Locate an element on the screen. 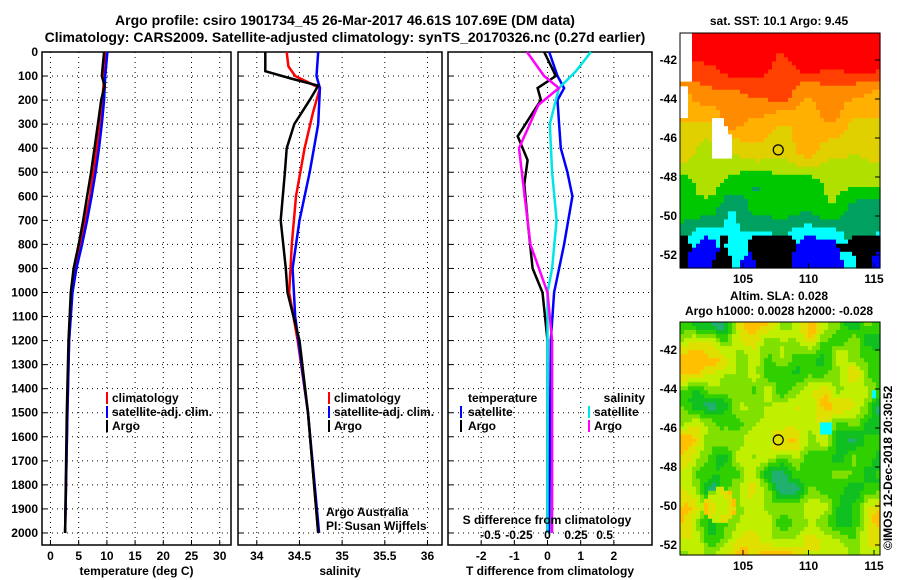 This screenshot has width=900, height=580. lat-tick-label: -50 is located at coordinates (669, 216).